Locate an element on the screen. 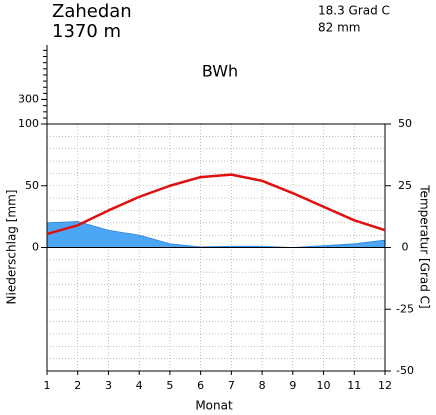 This screenshot has height=415, width=436. y2-tick-label: 25 is located at coordinates (405, 185).